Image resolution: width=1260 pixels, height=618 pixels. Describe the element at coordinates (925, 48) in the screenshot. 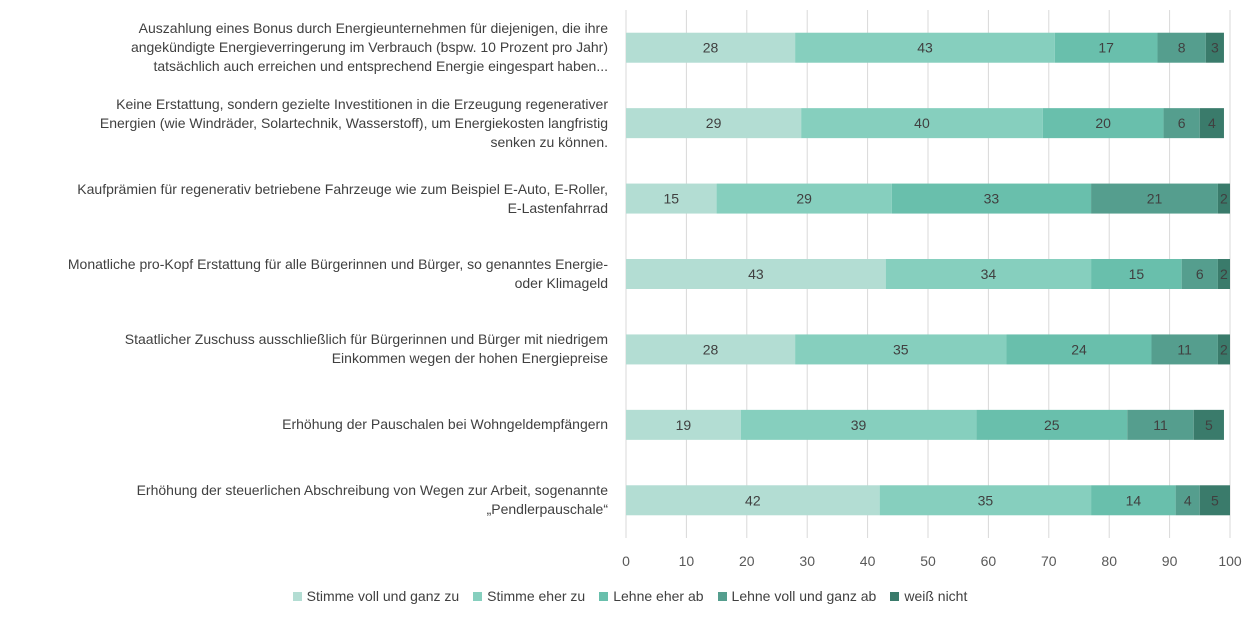

I see `data-label: 43` at that location.